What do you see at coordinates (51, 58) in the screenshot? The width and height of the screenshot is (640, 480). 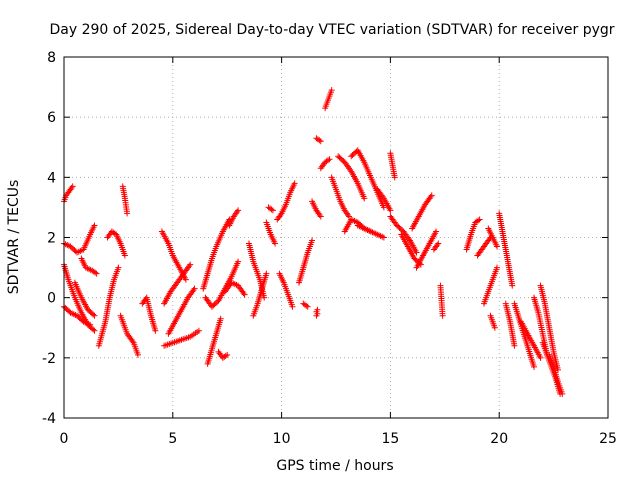 I see `y-tick-label: 8` at bounding box center [51, 58].